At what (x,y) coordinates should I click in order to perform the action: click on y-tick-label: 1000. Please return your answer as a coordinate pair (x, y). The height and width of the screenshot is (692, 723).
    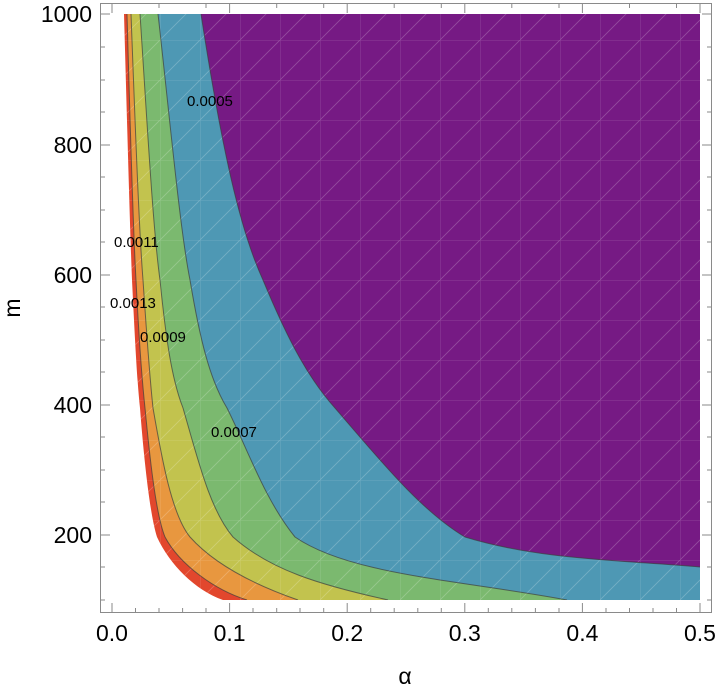
    Looking at the image, I should click on (66, 14).